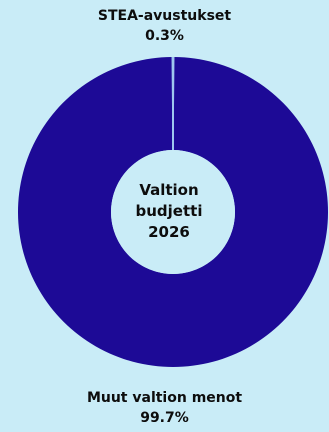 Image resolution: width=329 pixels, height=432 pixels. Describe the element at coordinates (164, 16) in the screenshot. I see `slice-label-stea-name: STEA-avustukset` at that location.